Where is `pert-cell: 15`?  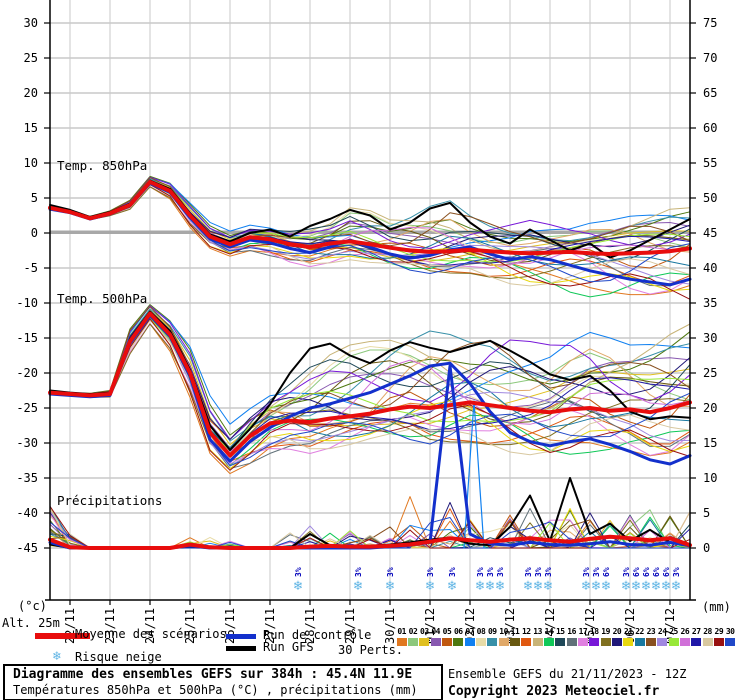 pert-cell: 15 is located at coordinates (560, 636).